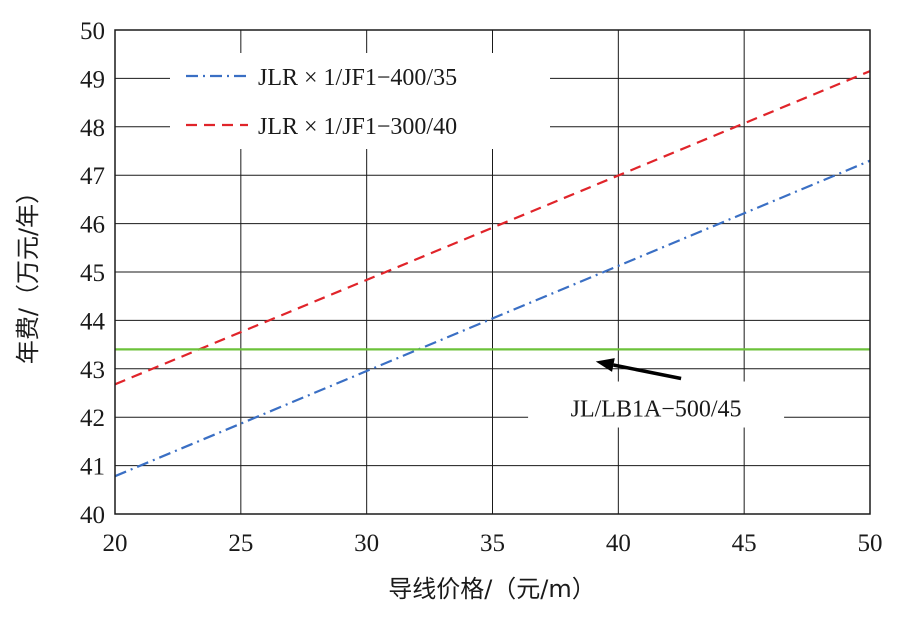  Describe the element at coordinates (492, 589) in the screenshot. I see `x-axis-label: 导线价格/（元/m）` at that location.